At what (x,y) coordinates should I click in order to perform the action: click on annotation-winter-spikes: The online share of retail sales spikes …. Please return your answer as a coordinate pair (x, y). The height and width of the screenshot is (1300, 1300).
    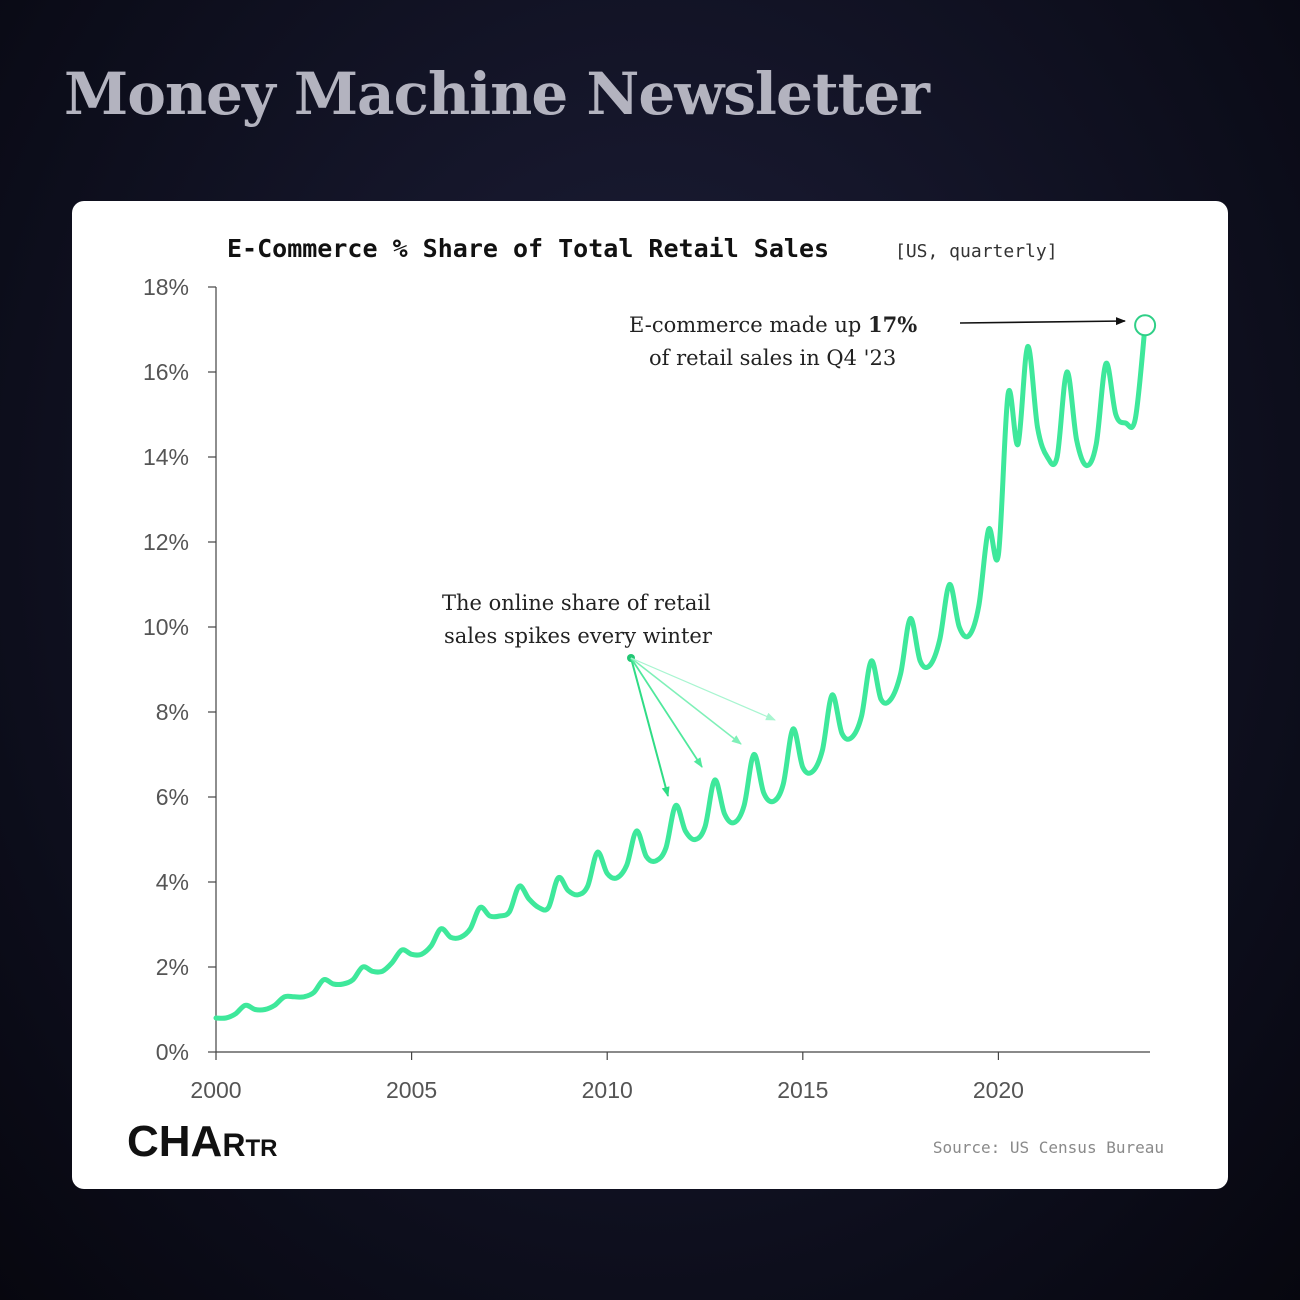
    Looking at the image, I should click on (609, 694).